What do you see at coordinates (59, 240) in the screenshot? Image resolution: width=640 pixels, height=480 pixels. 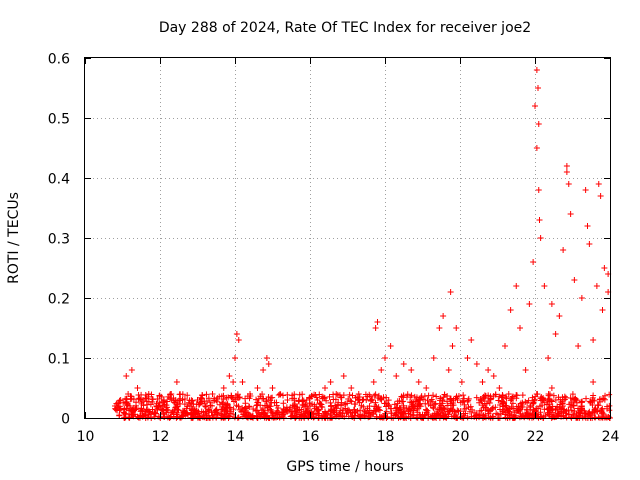 I see `y-tick-label: 0.3` at bounding box center [59, 240].